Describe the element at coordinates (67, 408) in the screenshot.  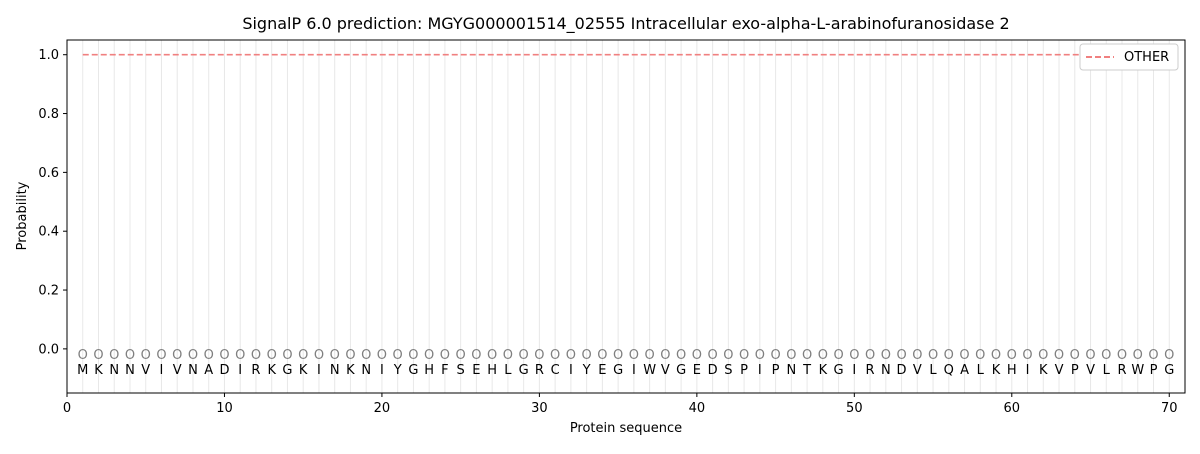
I see `x-tick-label: 0` at that location.